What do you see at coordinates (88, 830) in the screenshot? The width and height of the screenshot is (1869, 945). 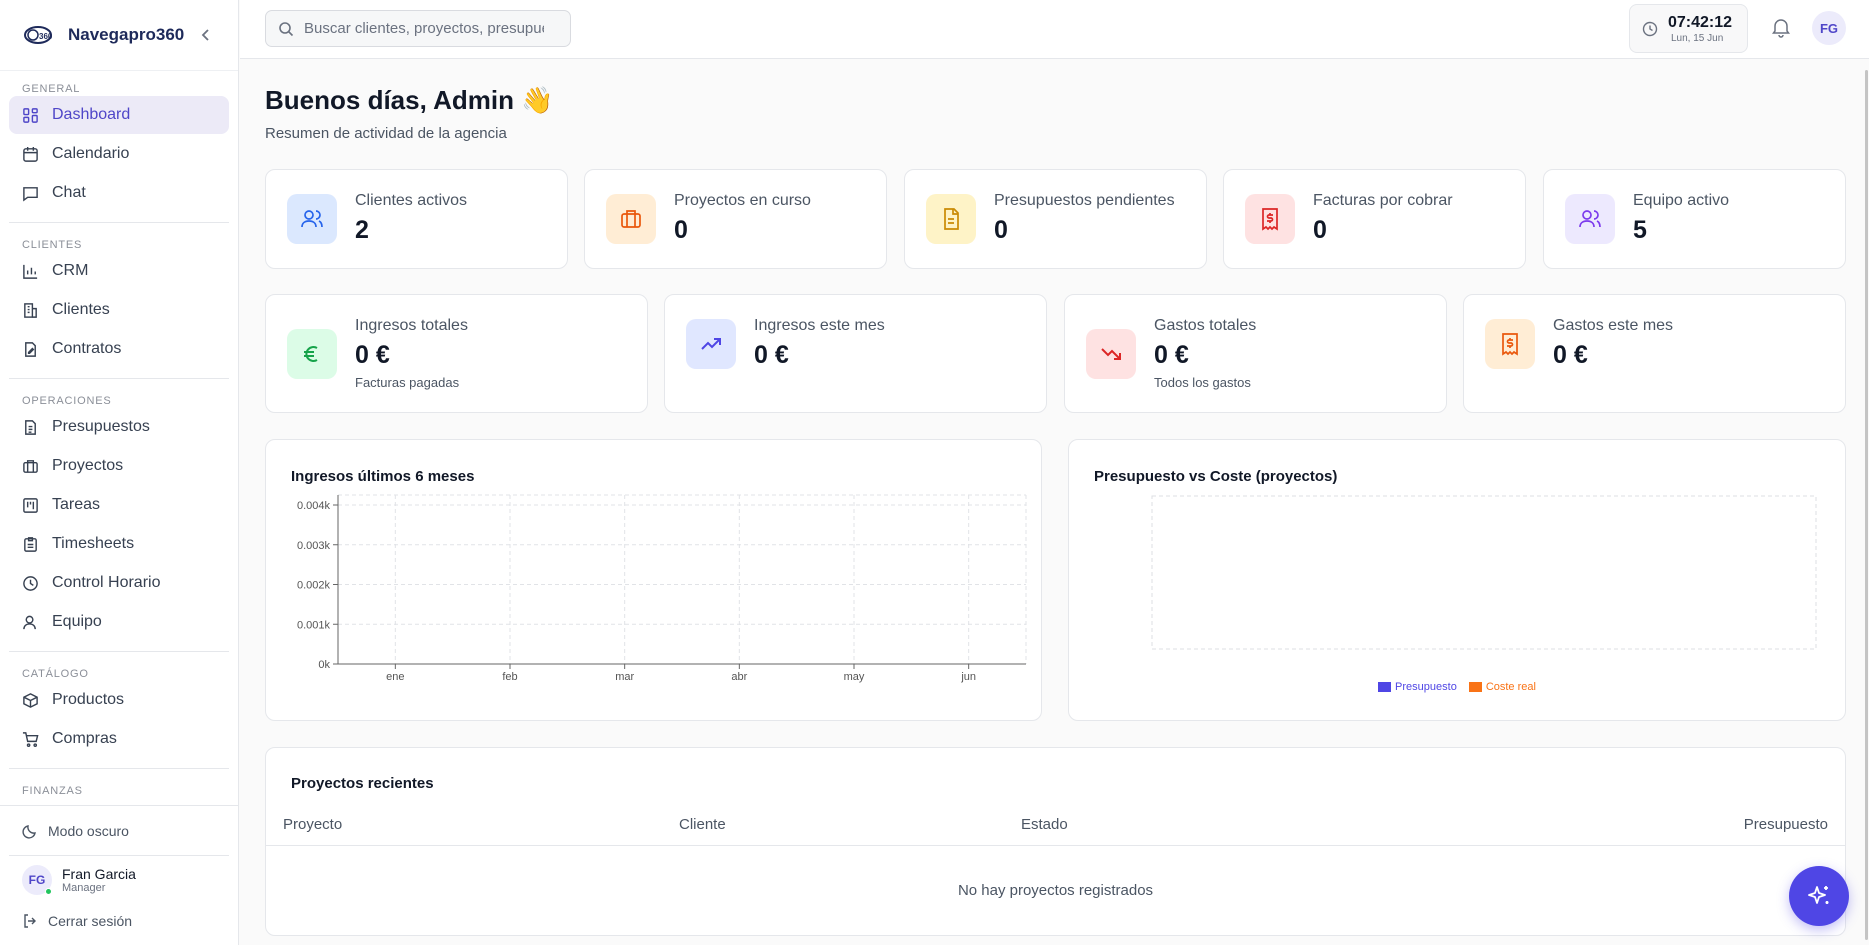 I see `dark-mode-label: Modo oscuro` at bounding box center [88, 830].